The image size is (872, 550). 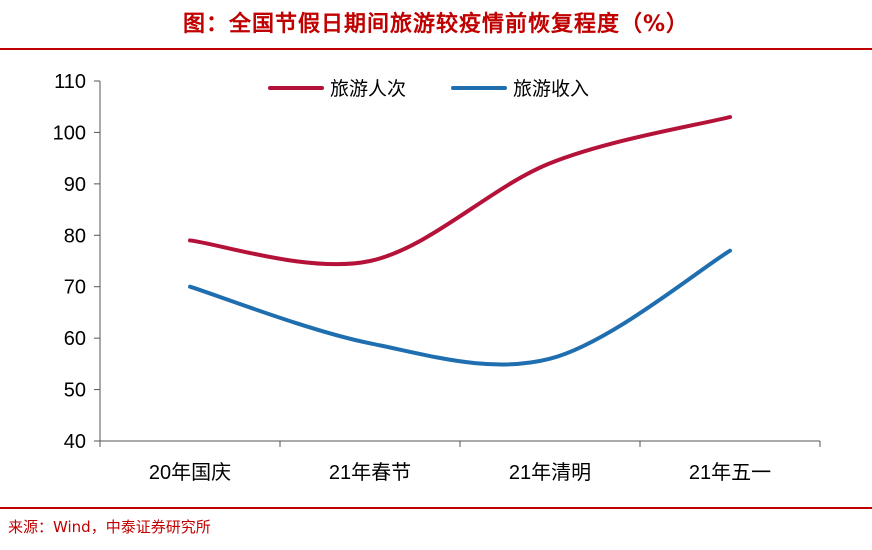 I want to click on y-tick-label: 70, so click(x=75, y=288).